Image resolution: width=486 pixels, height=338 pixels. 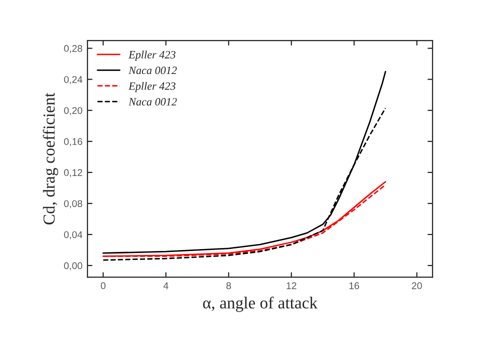 I want to click on y-tick-label: 0,04, so click(x=73, y=235).